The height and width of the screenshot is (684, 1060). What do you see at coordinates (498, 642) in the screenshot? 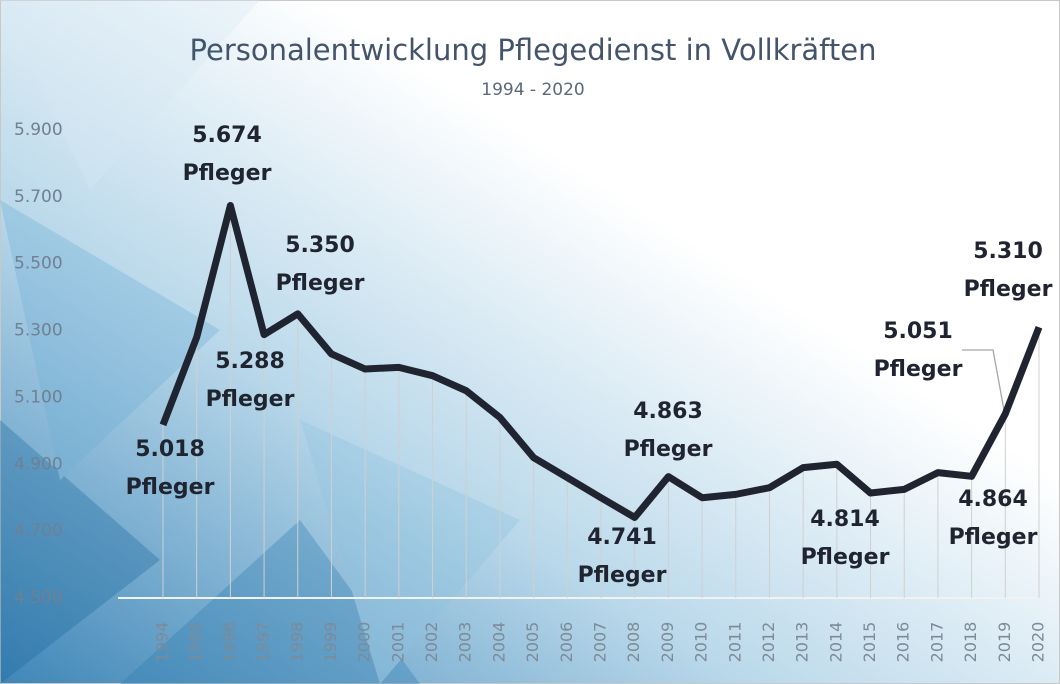
I see `x-tick-label: 2004` at bounding box center [498, 642].